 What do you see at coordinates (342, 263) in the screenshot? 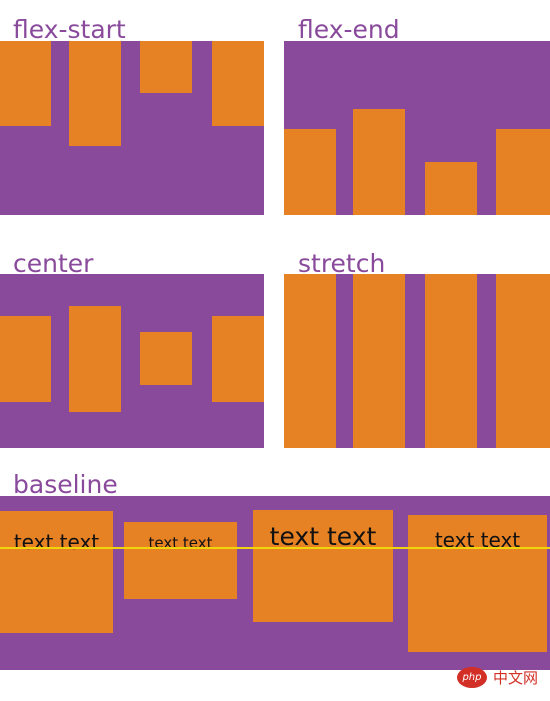
I see `stretch-label: stretch` at bounding box center [342, 263].